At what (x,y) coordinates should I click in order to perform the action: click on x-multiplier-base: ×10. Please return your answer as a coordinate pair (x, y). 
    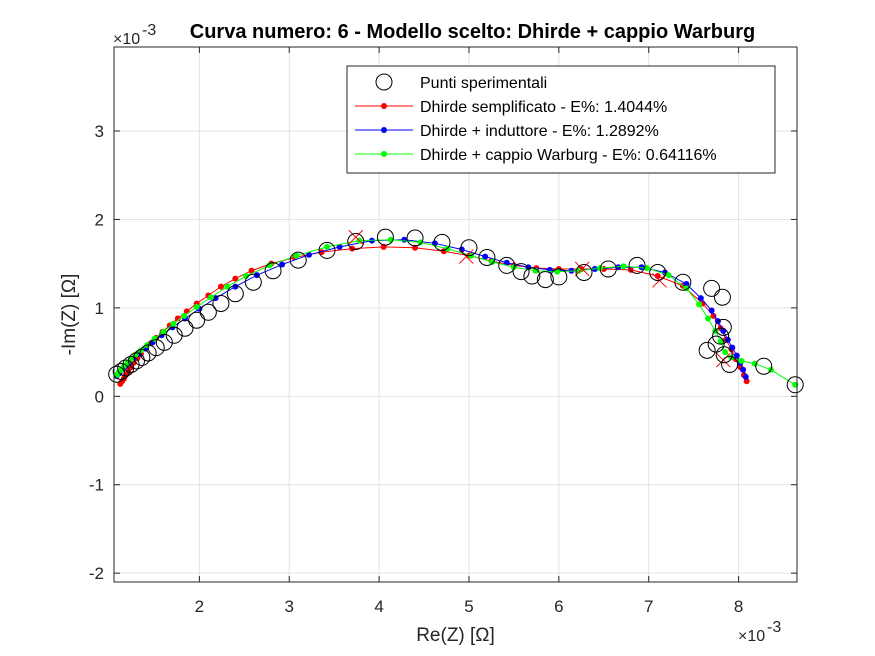
    Looking at the image, I should click on (751, 636).